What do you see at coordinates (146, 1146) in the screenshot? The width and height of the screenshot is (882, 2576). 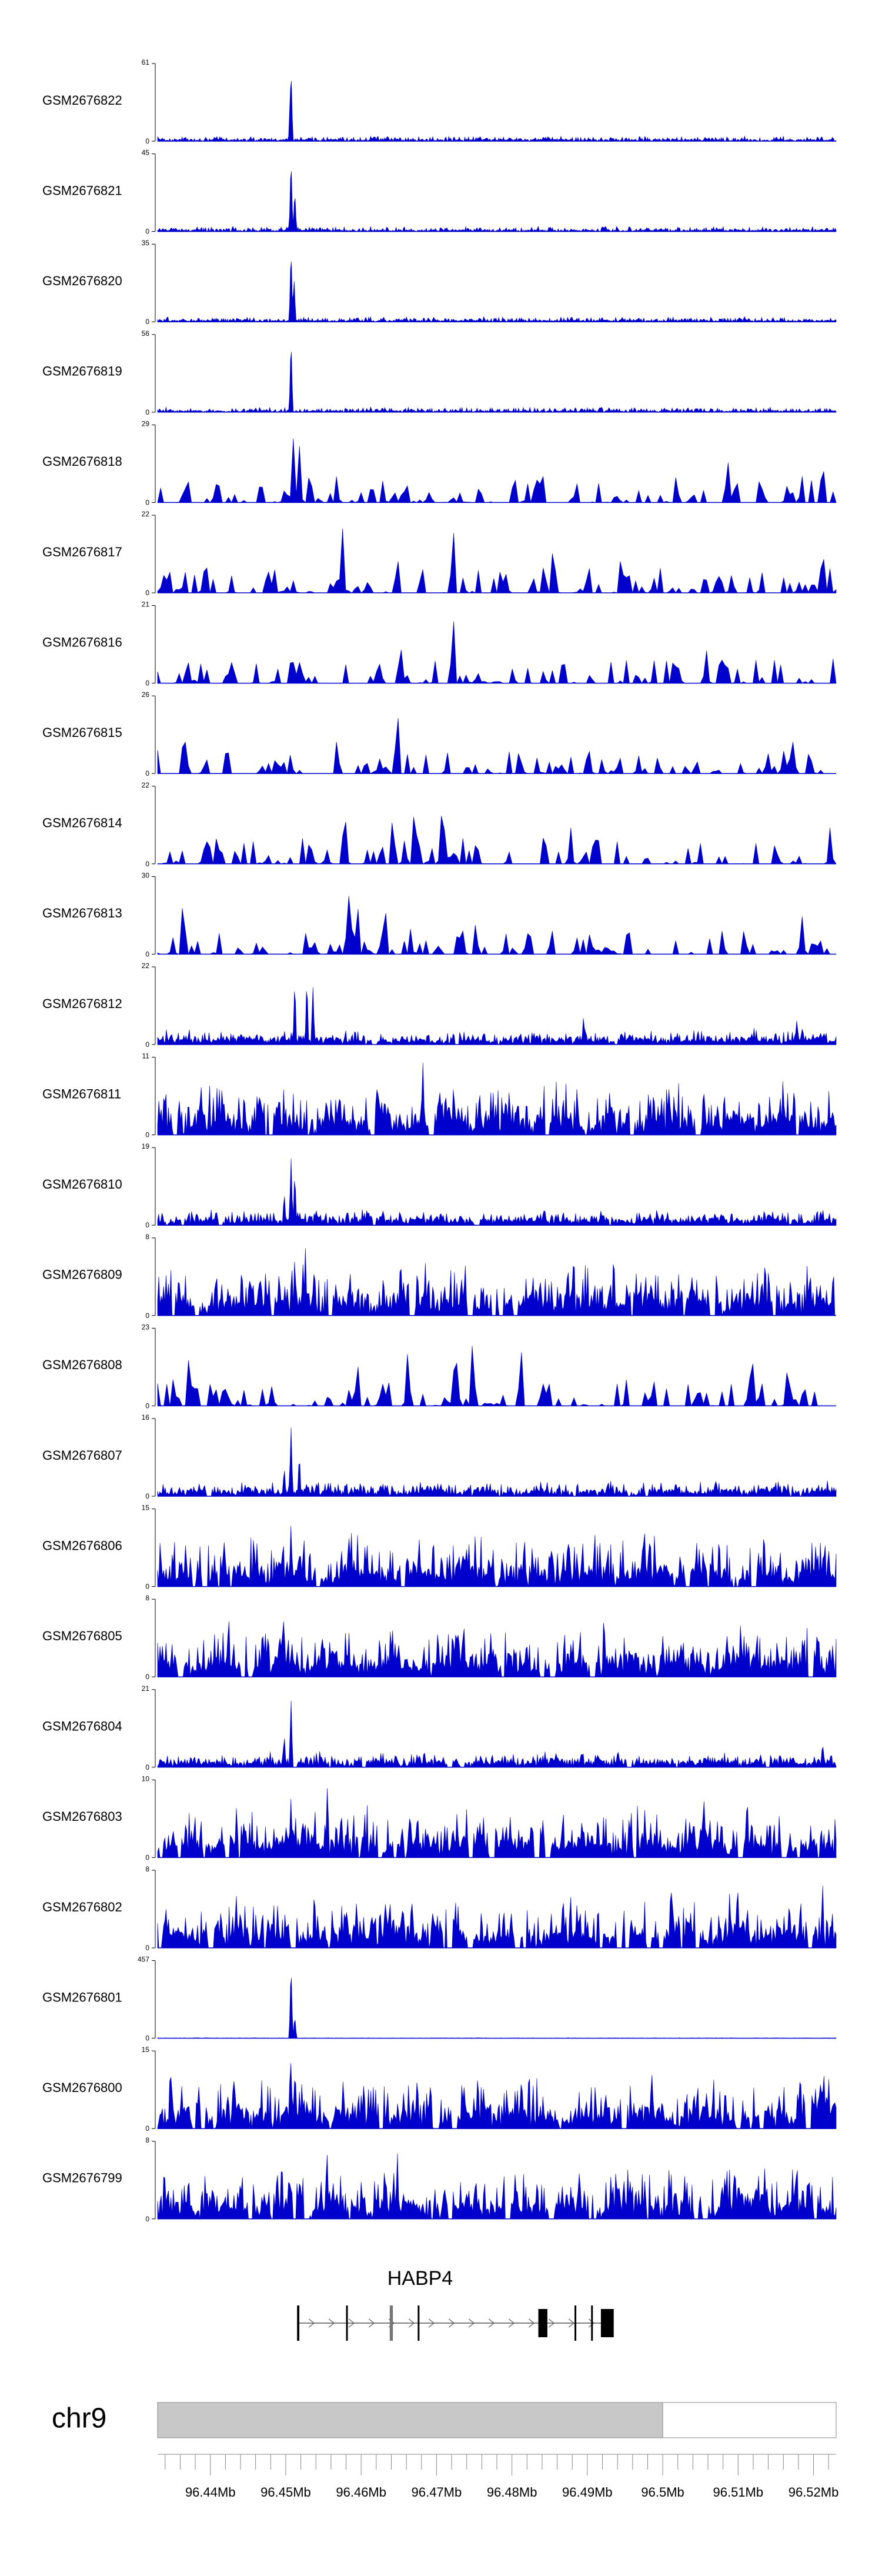 I see `y-max-label: 19` at bounding box center [146, 1146].